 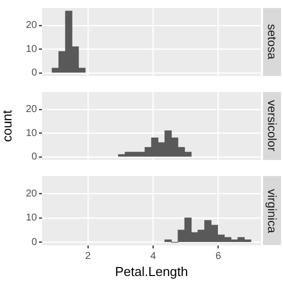 What do you see at coordinates (272, 126) in the screenshot?
I see `text: versicolor` at bounding box center [272, 126].